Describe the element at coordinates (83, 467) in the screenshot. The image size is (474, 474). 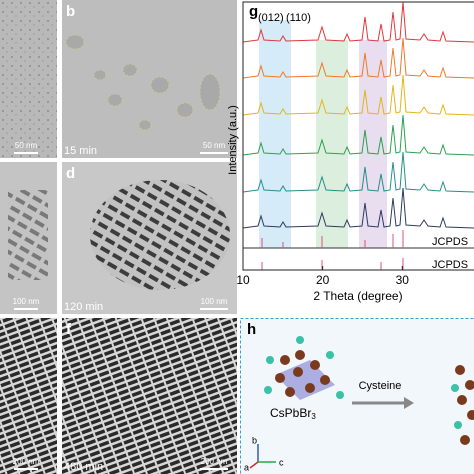
I see `time-label: 480 min` at that location.